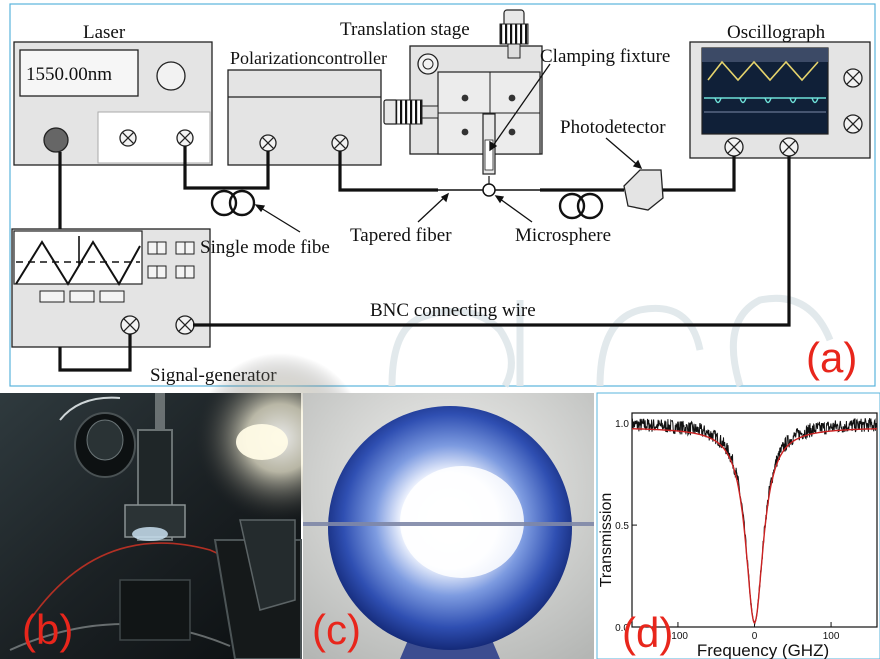 This screenshot has height=659, width=880. I want to click on polarization-body, so click(304, 117).